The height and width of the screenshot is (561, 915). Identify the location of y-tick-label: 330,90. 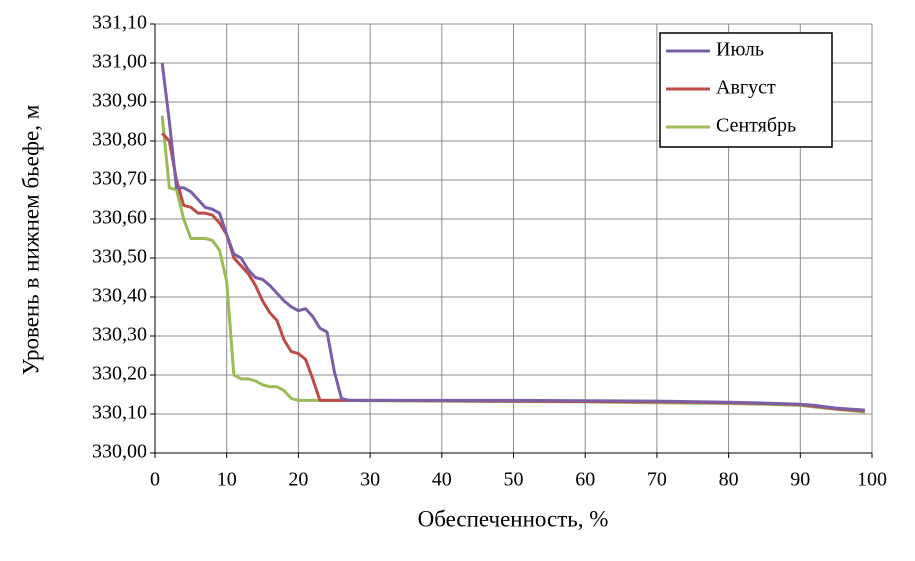
(119, 101).